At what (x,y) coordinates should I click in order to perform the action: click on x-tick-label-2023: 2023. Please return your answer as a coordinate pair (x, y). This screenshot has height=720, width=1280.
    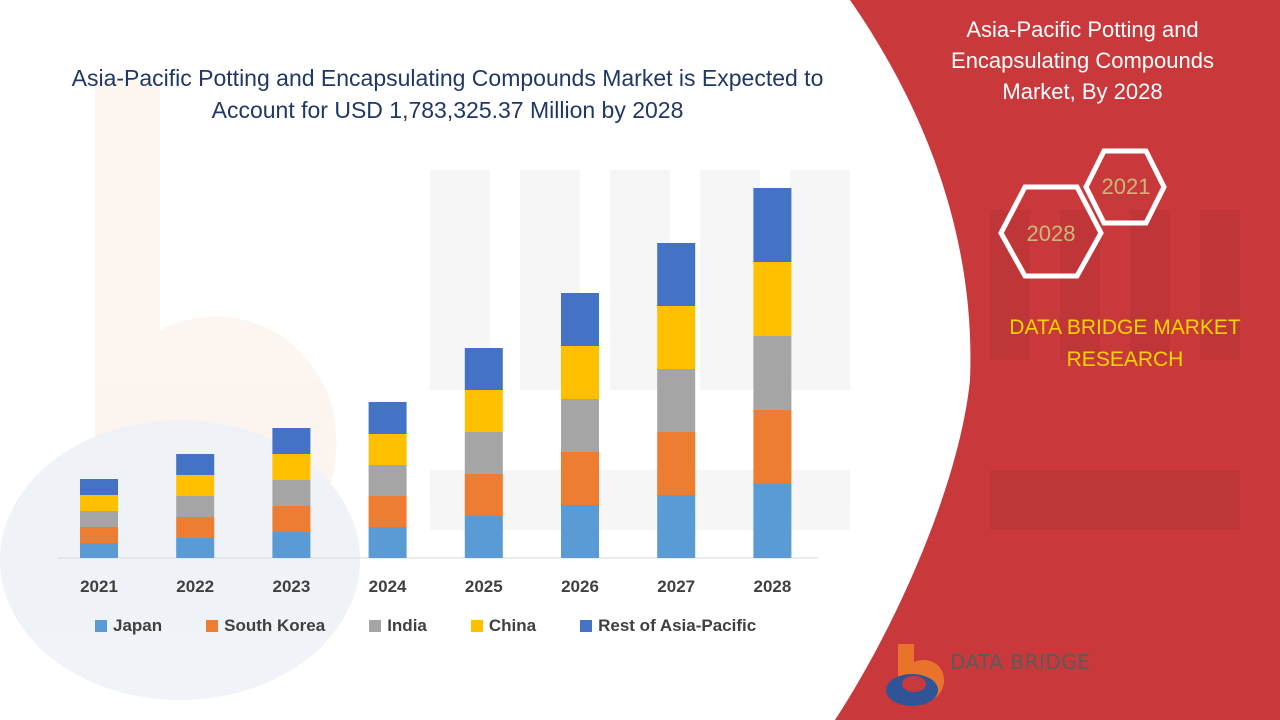
    Looking at the image, I should click on (291, 586).